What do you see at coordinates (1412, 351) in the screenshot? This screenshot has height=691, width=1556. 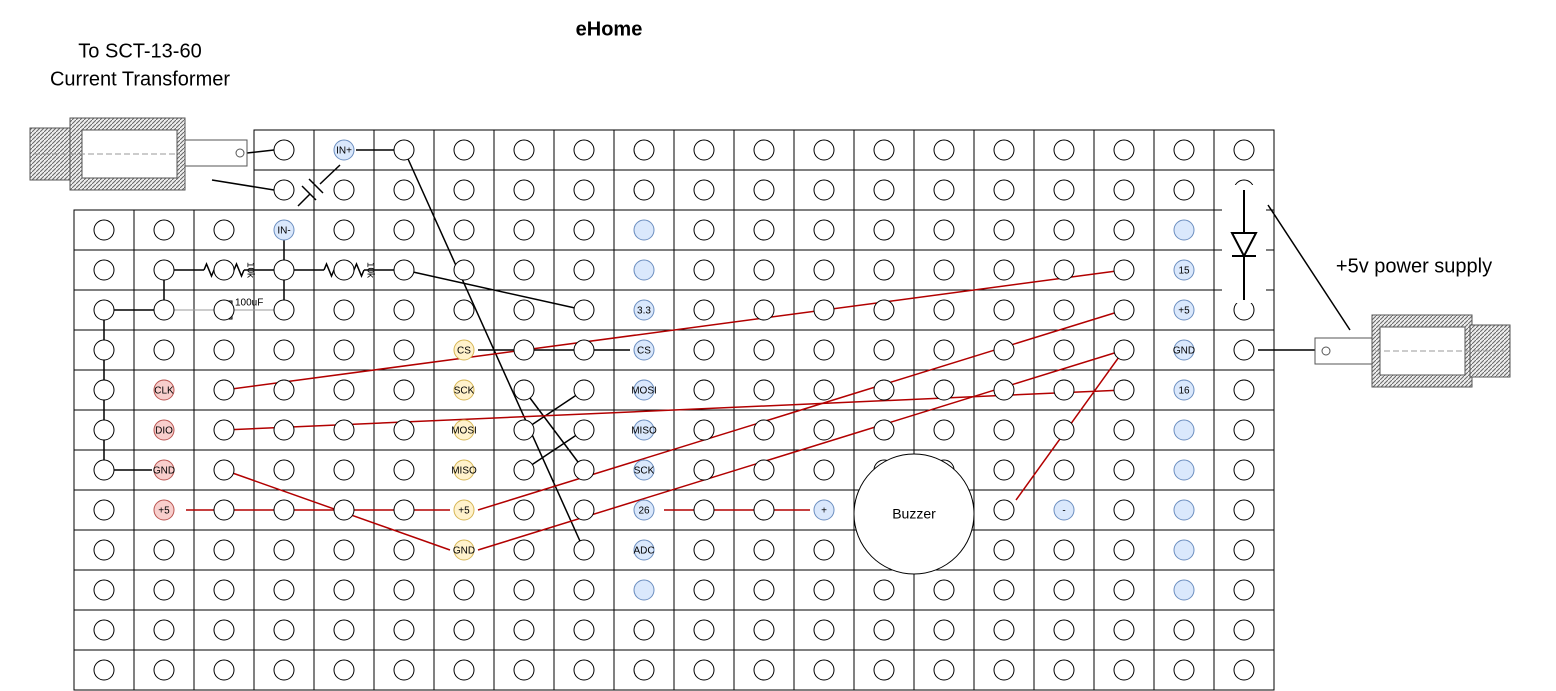 I see `power-connector` at bounding box center [1412, 351].